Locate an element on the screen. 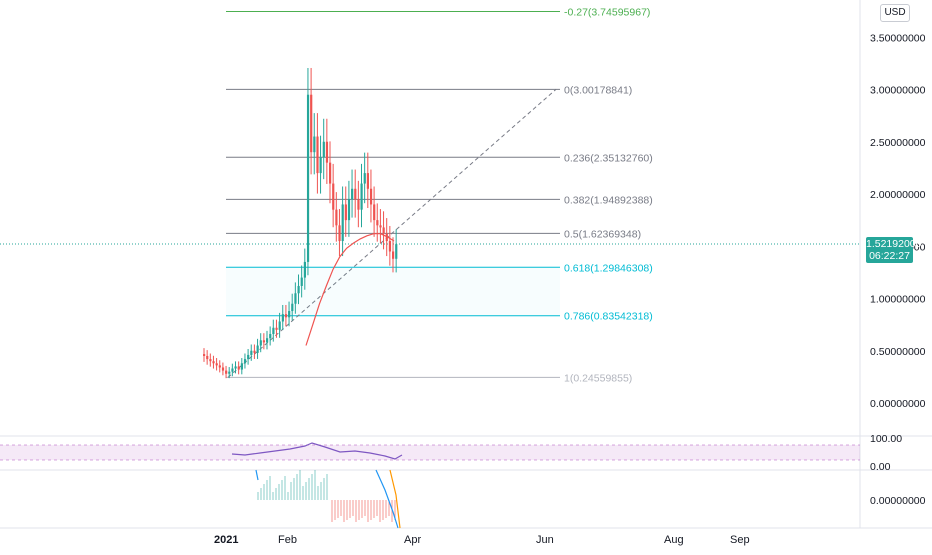 The height and width of the screenshot is (555, 932). rsi-axis-tick: 100.00 is located at coordinates (886, 439).